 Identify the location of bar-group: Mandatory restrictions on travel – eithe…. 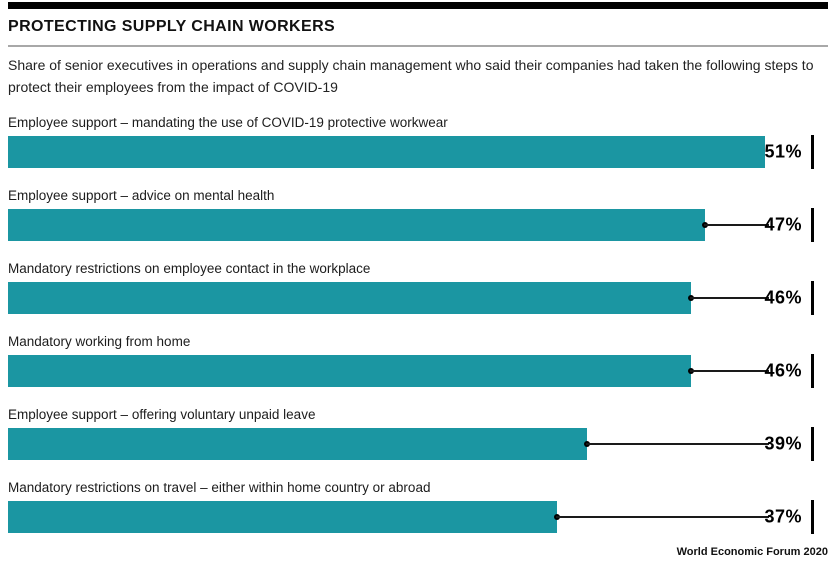
(418, 506).